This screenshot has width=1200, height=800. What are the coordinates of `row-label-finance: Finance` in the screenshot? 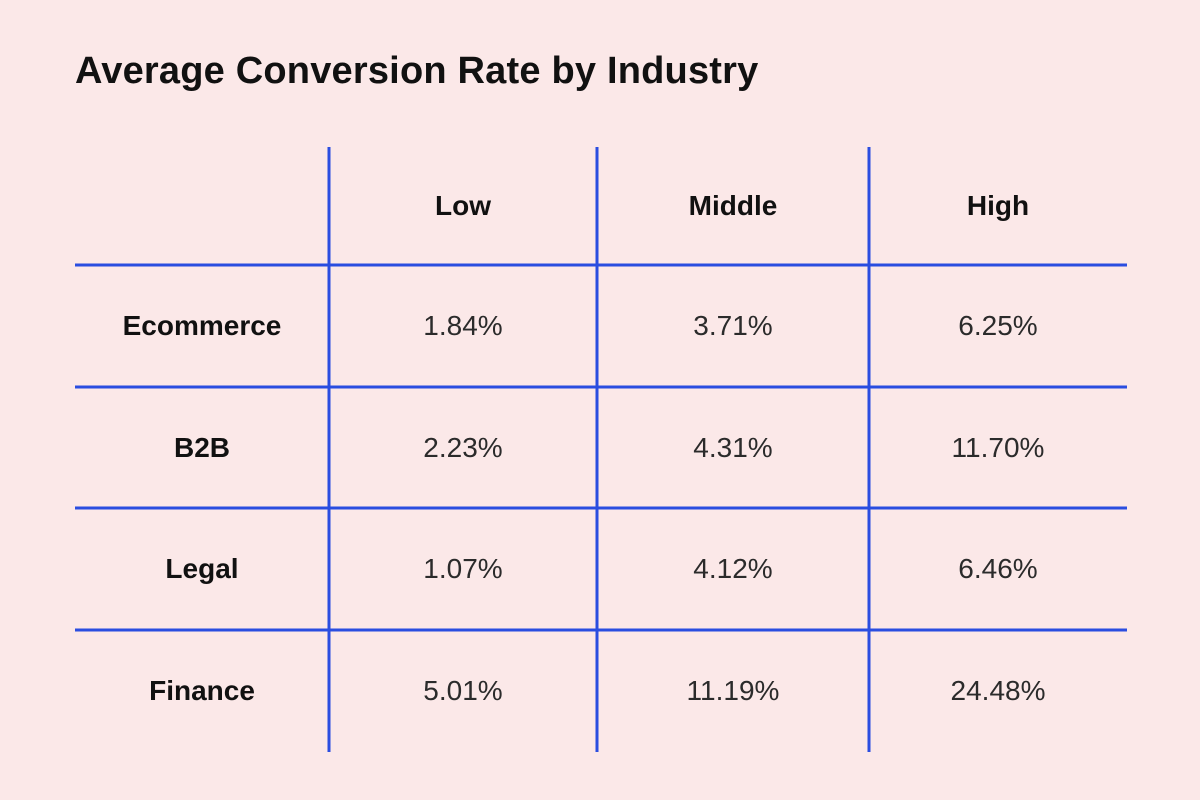 It's located at (202, 690).